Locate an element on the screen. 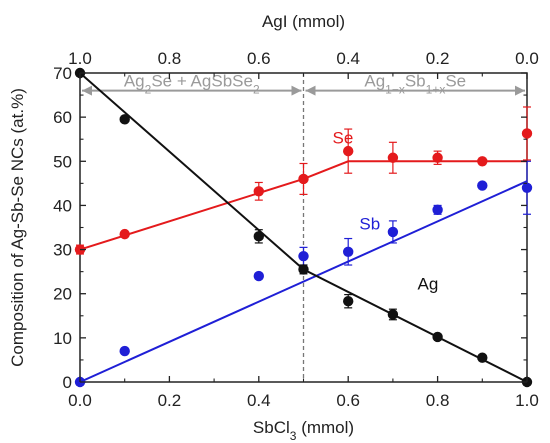  x-tick-label: 0.2 is located at coordinates (170, 400).